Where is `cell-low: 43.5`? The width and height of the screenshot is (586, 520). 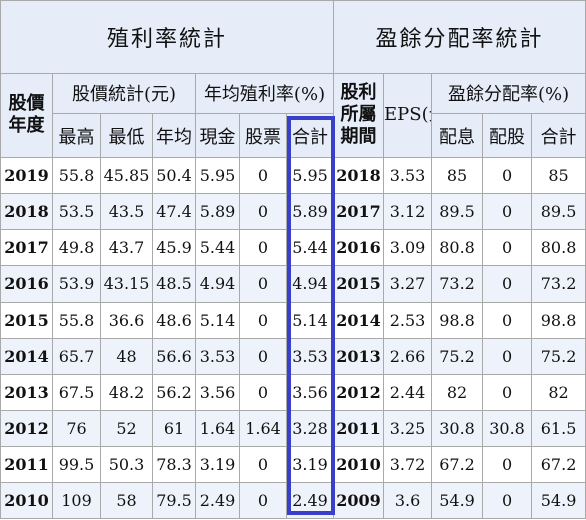 cell-low: 43.5 is located at coordinates (126, 212).